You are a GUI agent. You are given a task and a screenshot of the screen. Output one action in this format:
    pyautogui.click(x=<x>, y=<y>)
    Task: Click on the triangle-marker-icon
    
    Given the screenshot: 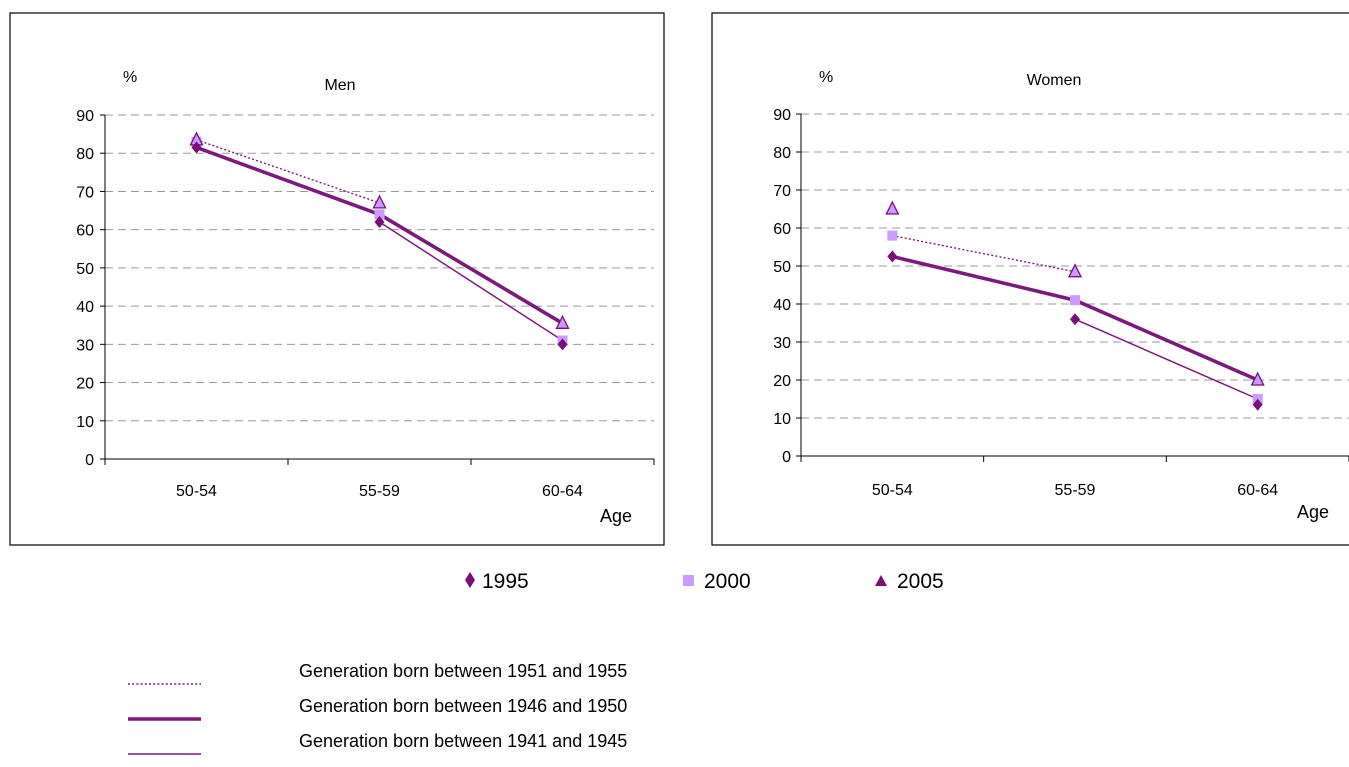 What is the action you would take?
    pyautogui.click(x=881, y=580)
    